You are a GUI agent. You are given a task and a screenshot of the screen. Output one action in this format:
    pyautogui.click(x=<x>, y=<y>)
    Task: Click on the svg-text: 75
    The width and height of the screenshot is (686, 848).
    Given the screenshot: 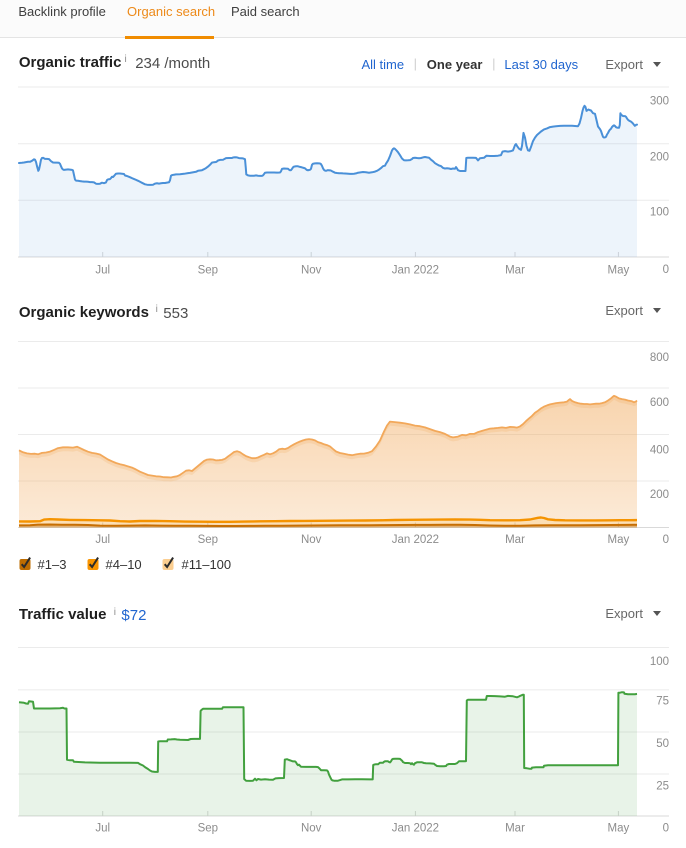 What is the action you would take?
    pyautogui.click(x=662, y=702)
    